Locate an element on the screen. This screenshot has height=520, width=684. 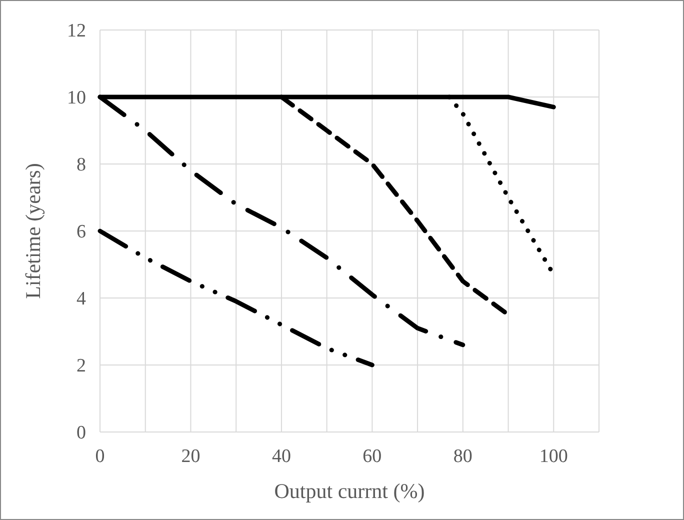
y-tick-label: 12 is located at coordinates (76, 31).